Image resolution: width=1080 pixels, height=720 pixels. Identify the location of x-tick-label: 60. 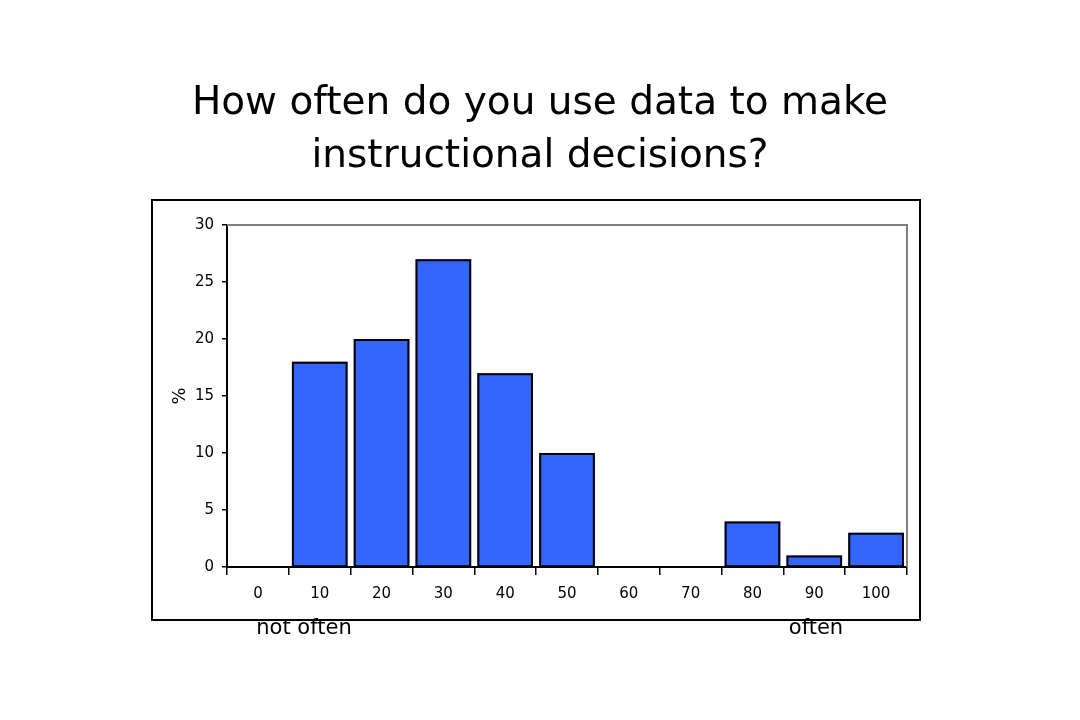
(629, 592).